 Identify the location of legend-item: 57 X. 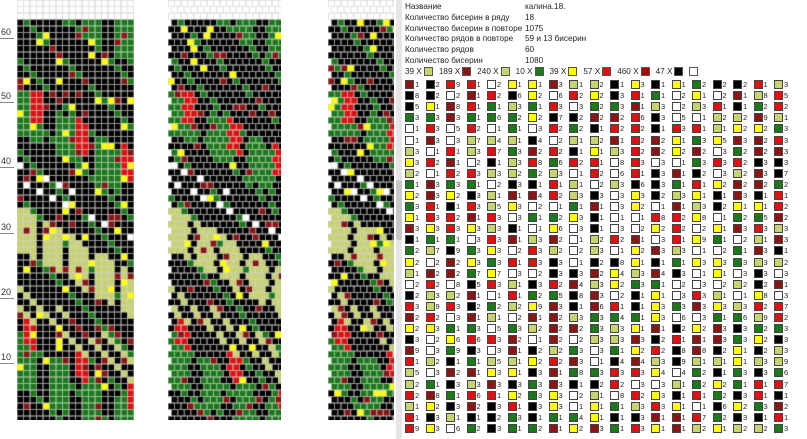
(597, 71).